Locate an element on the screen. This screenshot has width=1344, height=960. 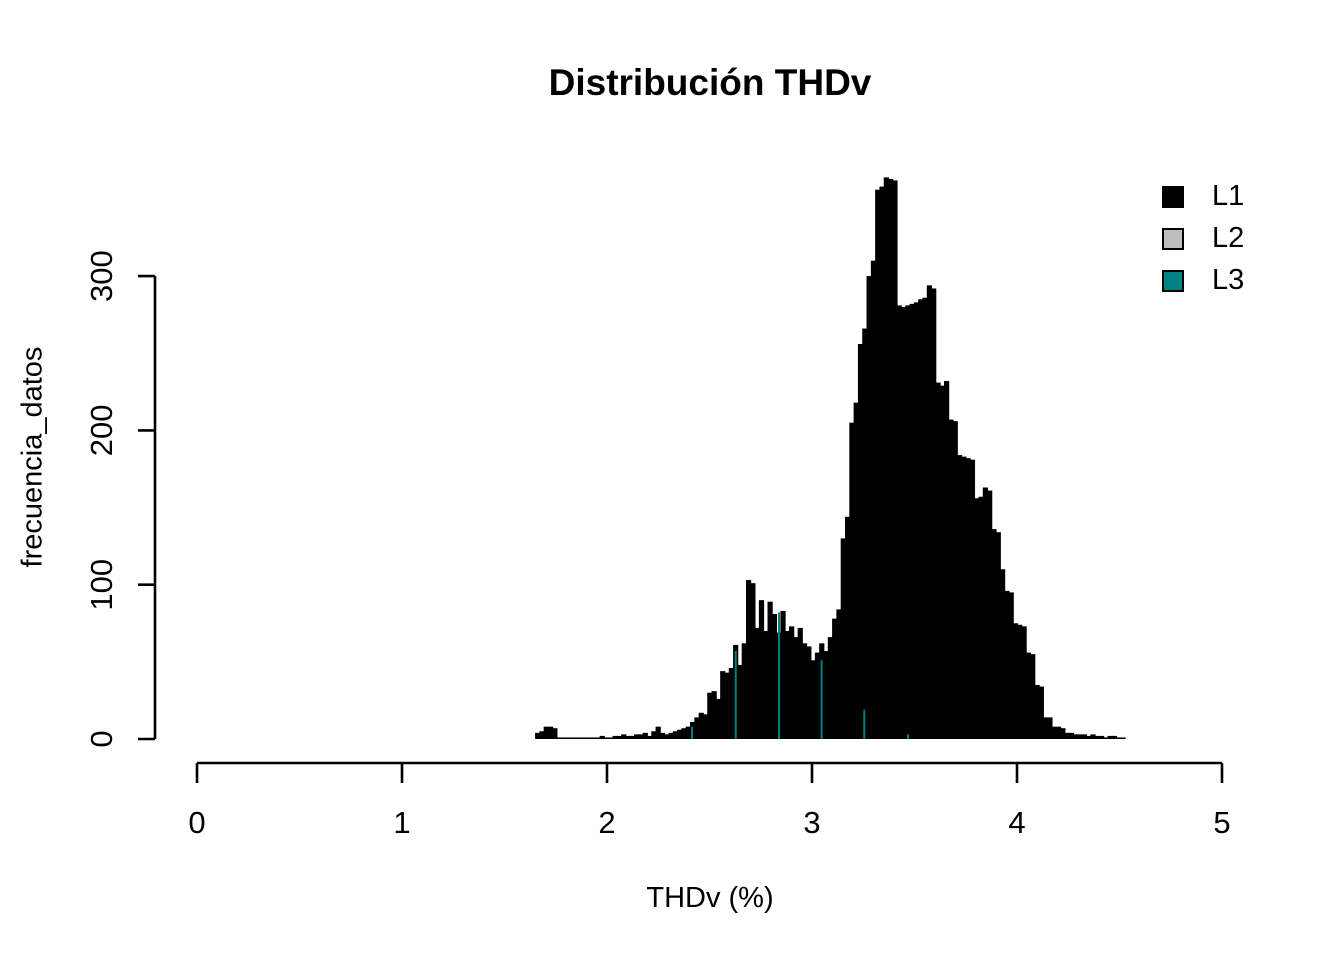
y-axis-label: frecuencia_datos is located at coordinates (32, 457).